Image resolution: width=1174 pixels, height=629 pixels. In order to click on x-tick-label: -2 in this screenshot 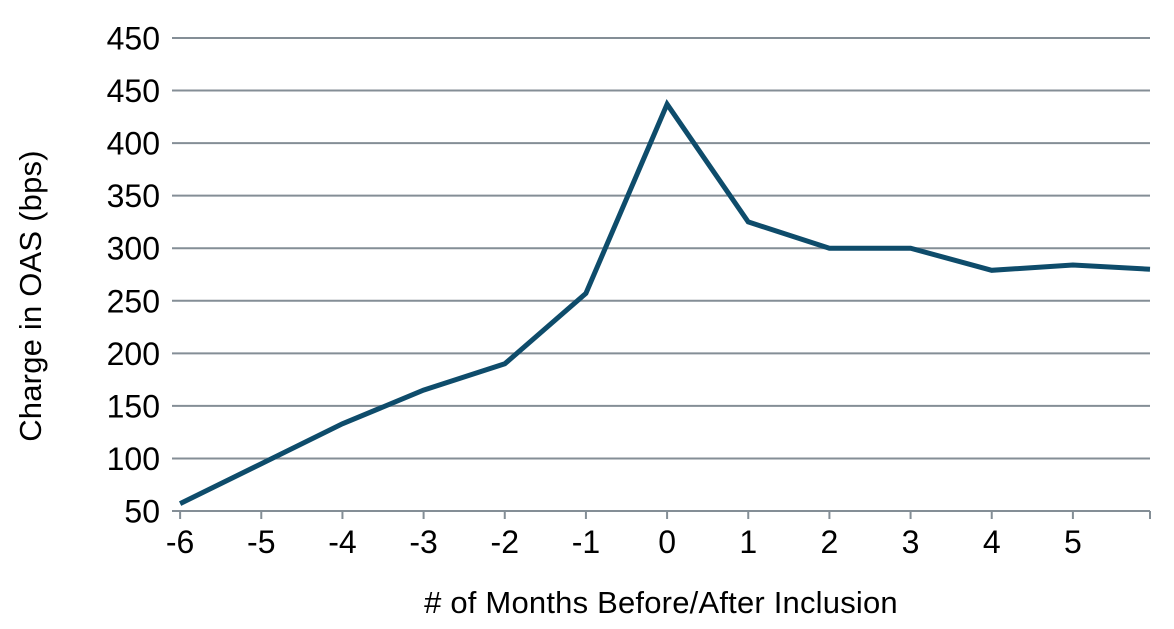, I will do `click(505, 542)`.